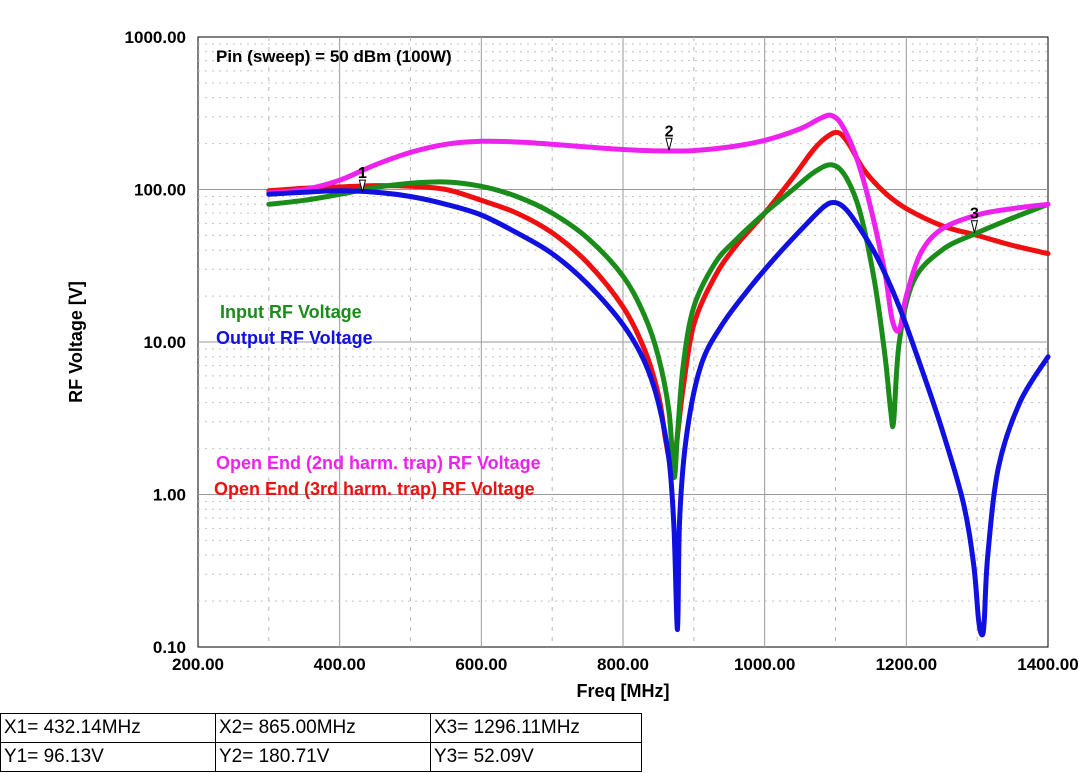  What do you see at coordinates (536, 728) in the screenshot?
I see `readout-x3: X3= 1296.11MHz` at bounding box center [536, 728].